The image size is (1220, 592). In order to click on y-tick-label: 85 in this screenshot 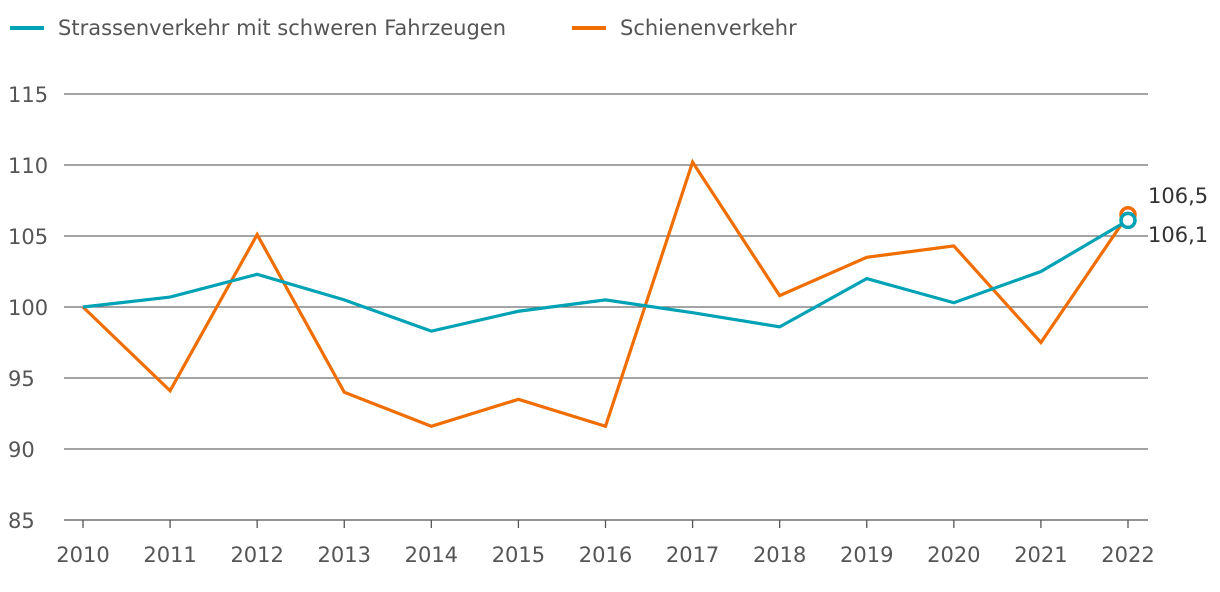, I will do `click(21, 521)`.